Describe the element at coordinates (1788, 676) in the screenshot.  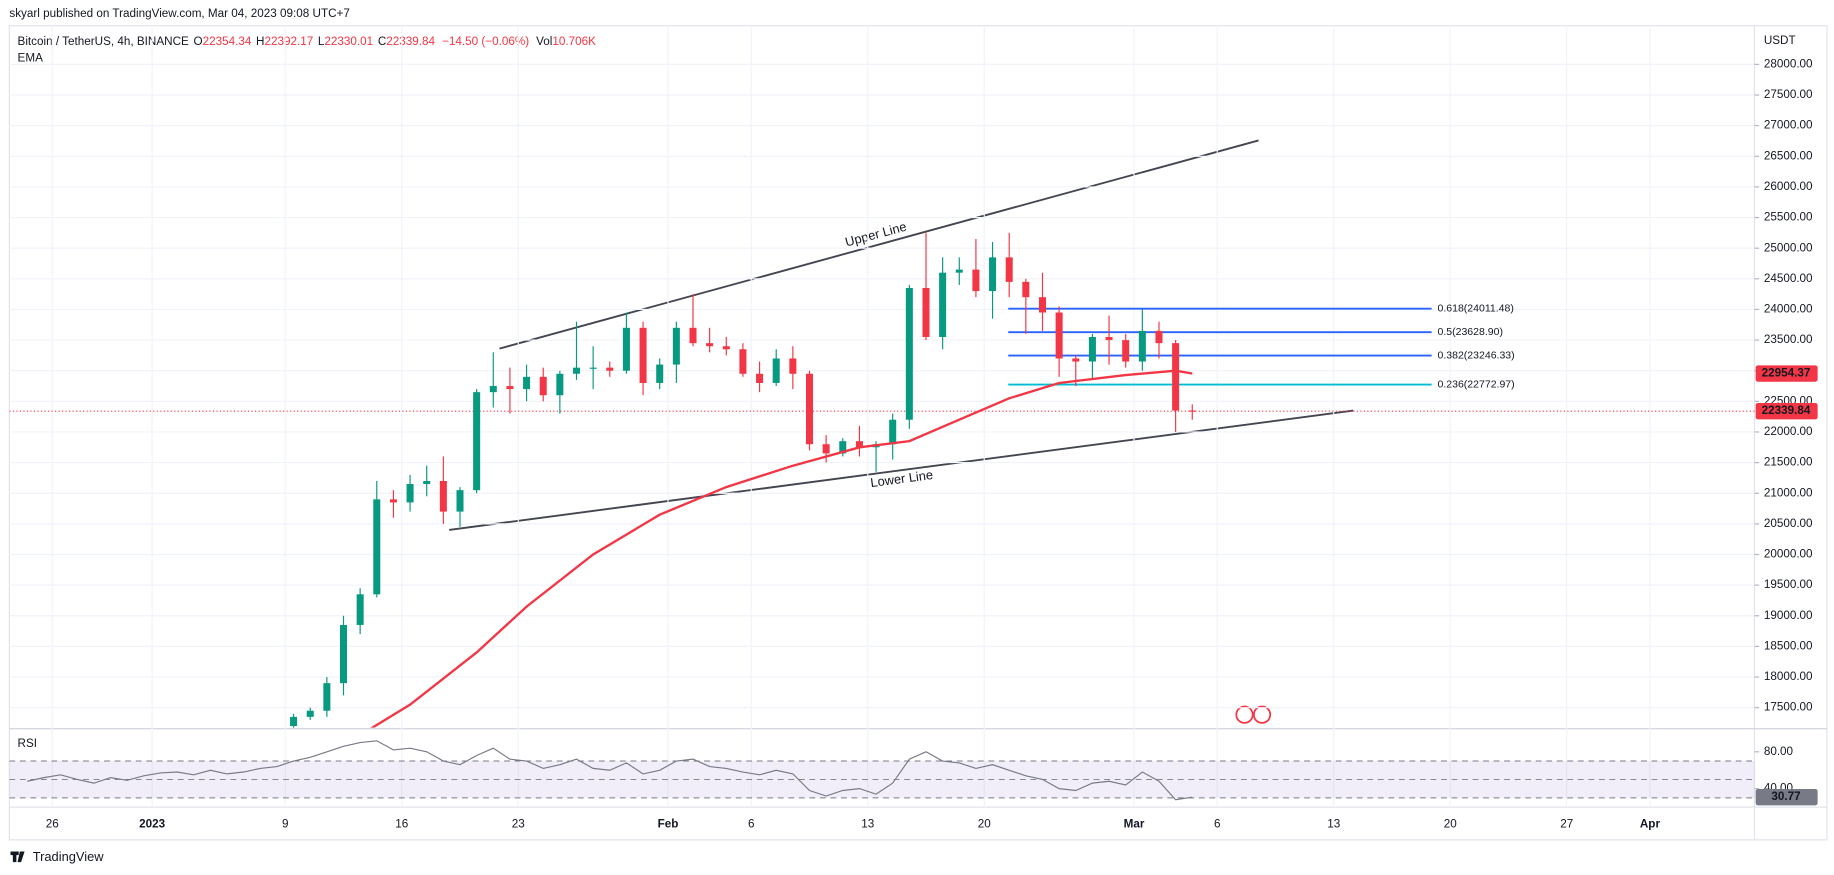
I see `y-tick-label: 18000.00` at that location.